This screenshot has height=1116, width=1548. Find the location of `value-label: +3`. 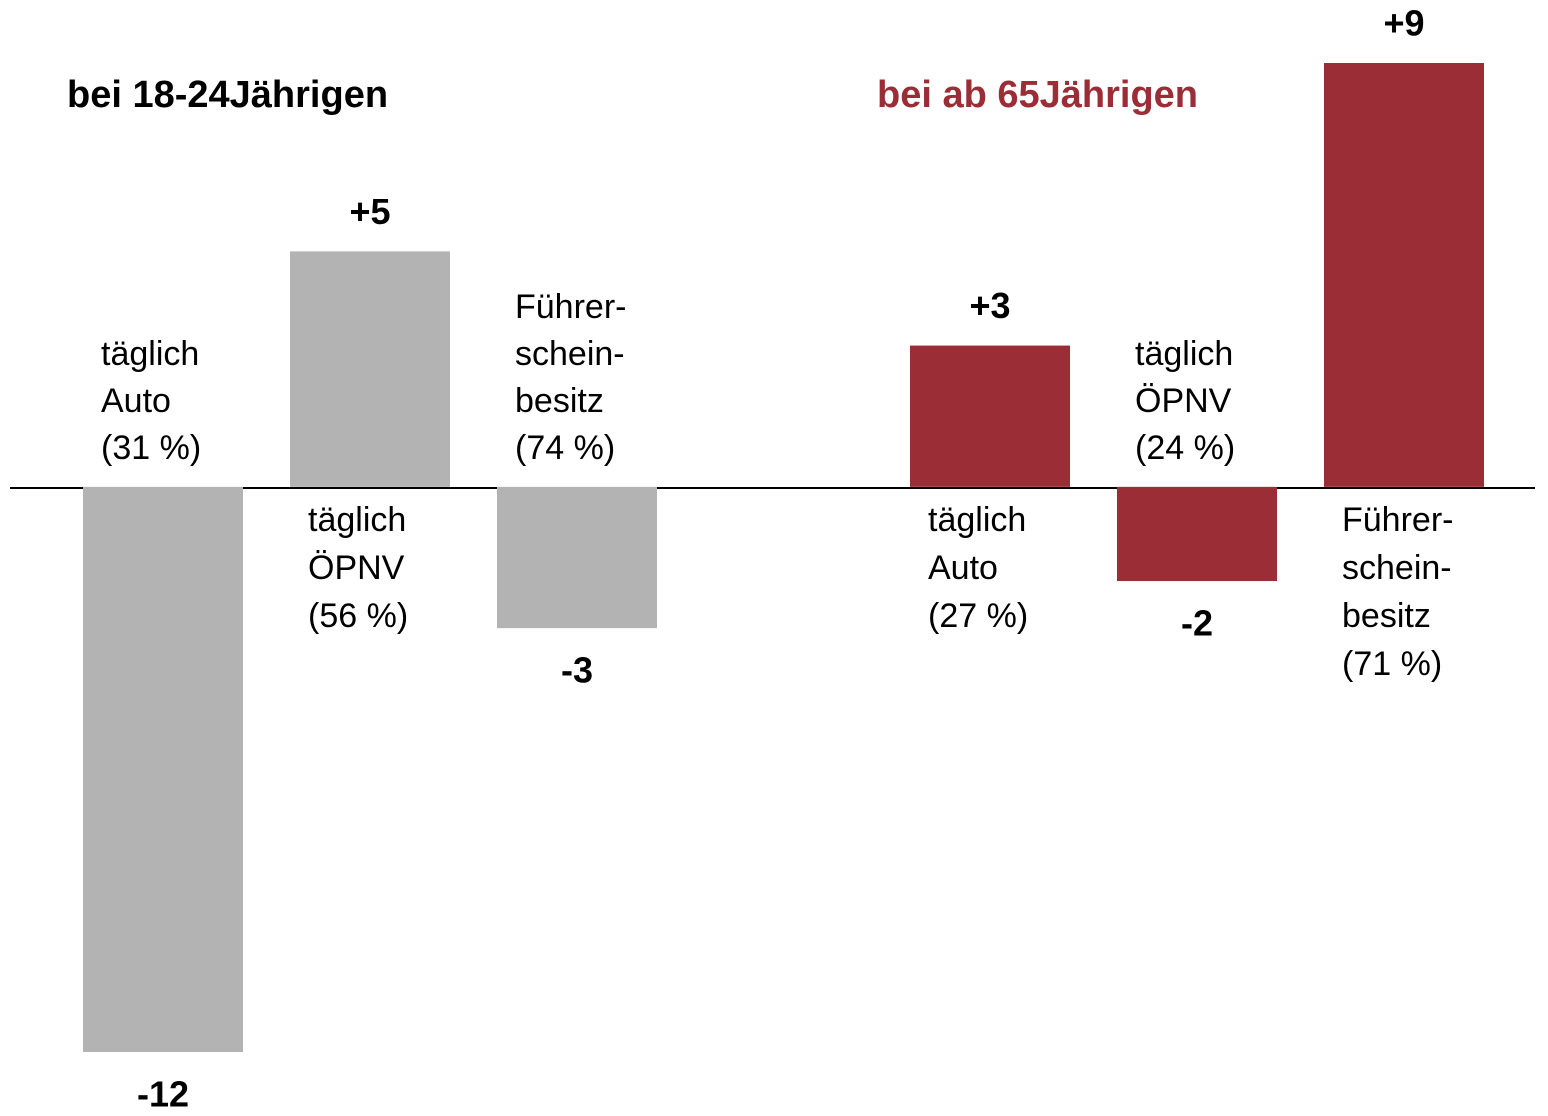

value-label: +3 is located at coordinates (989, 305).